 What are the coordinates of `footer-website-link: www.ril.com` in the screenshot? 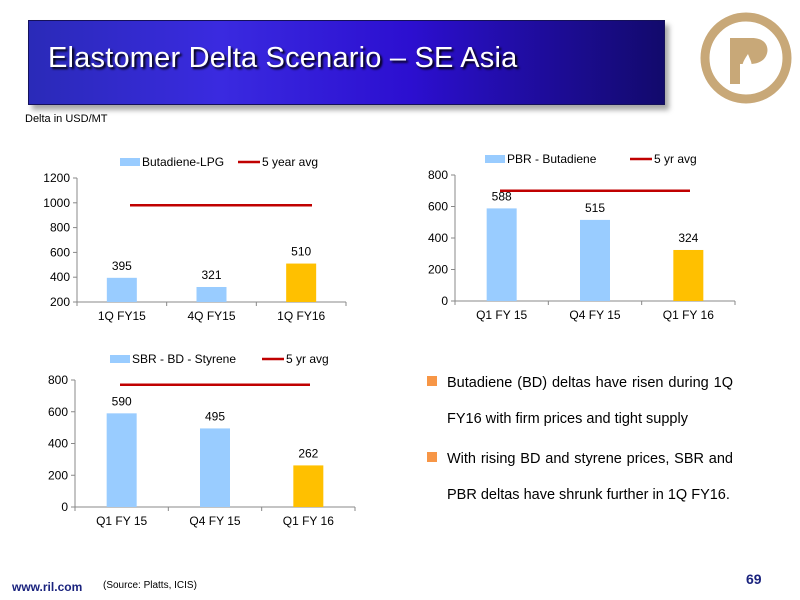 It's located at (47, 587).